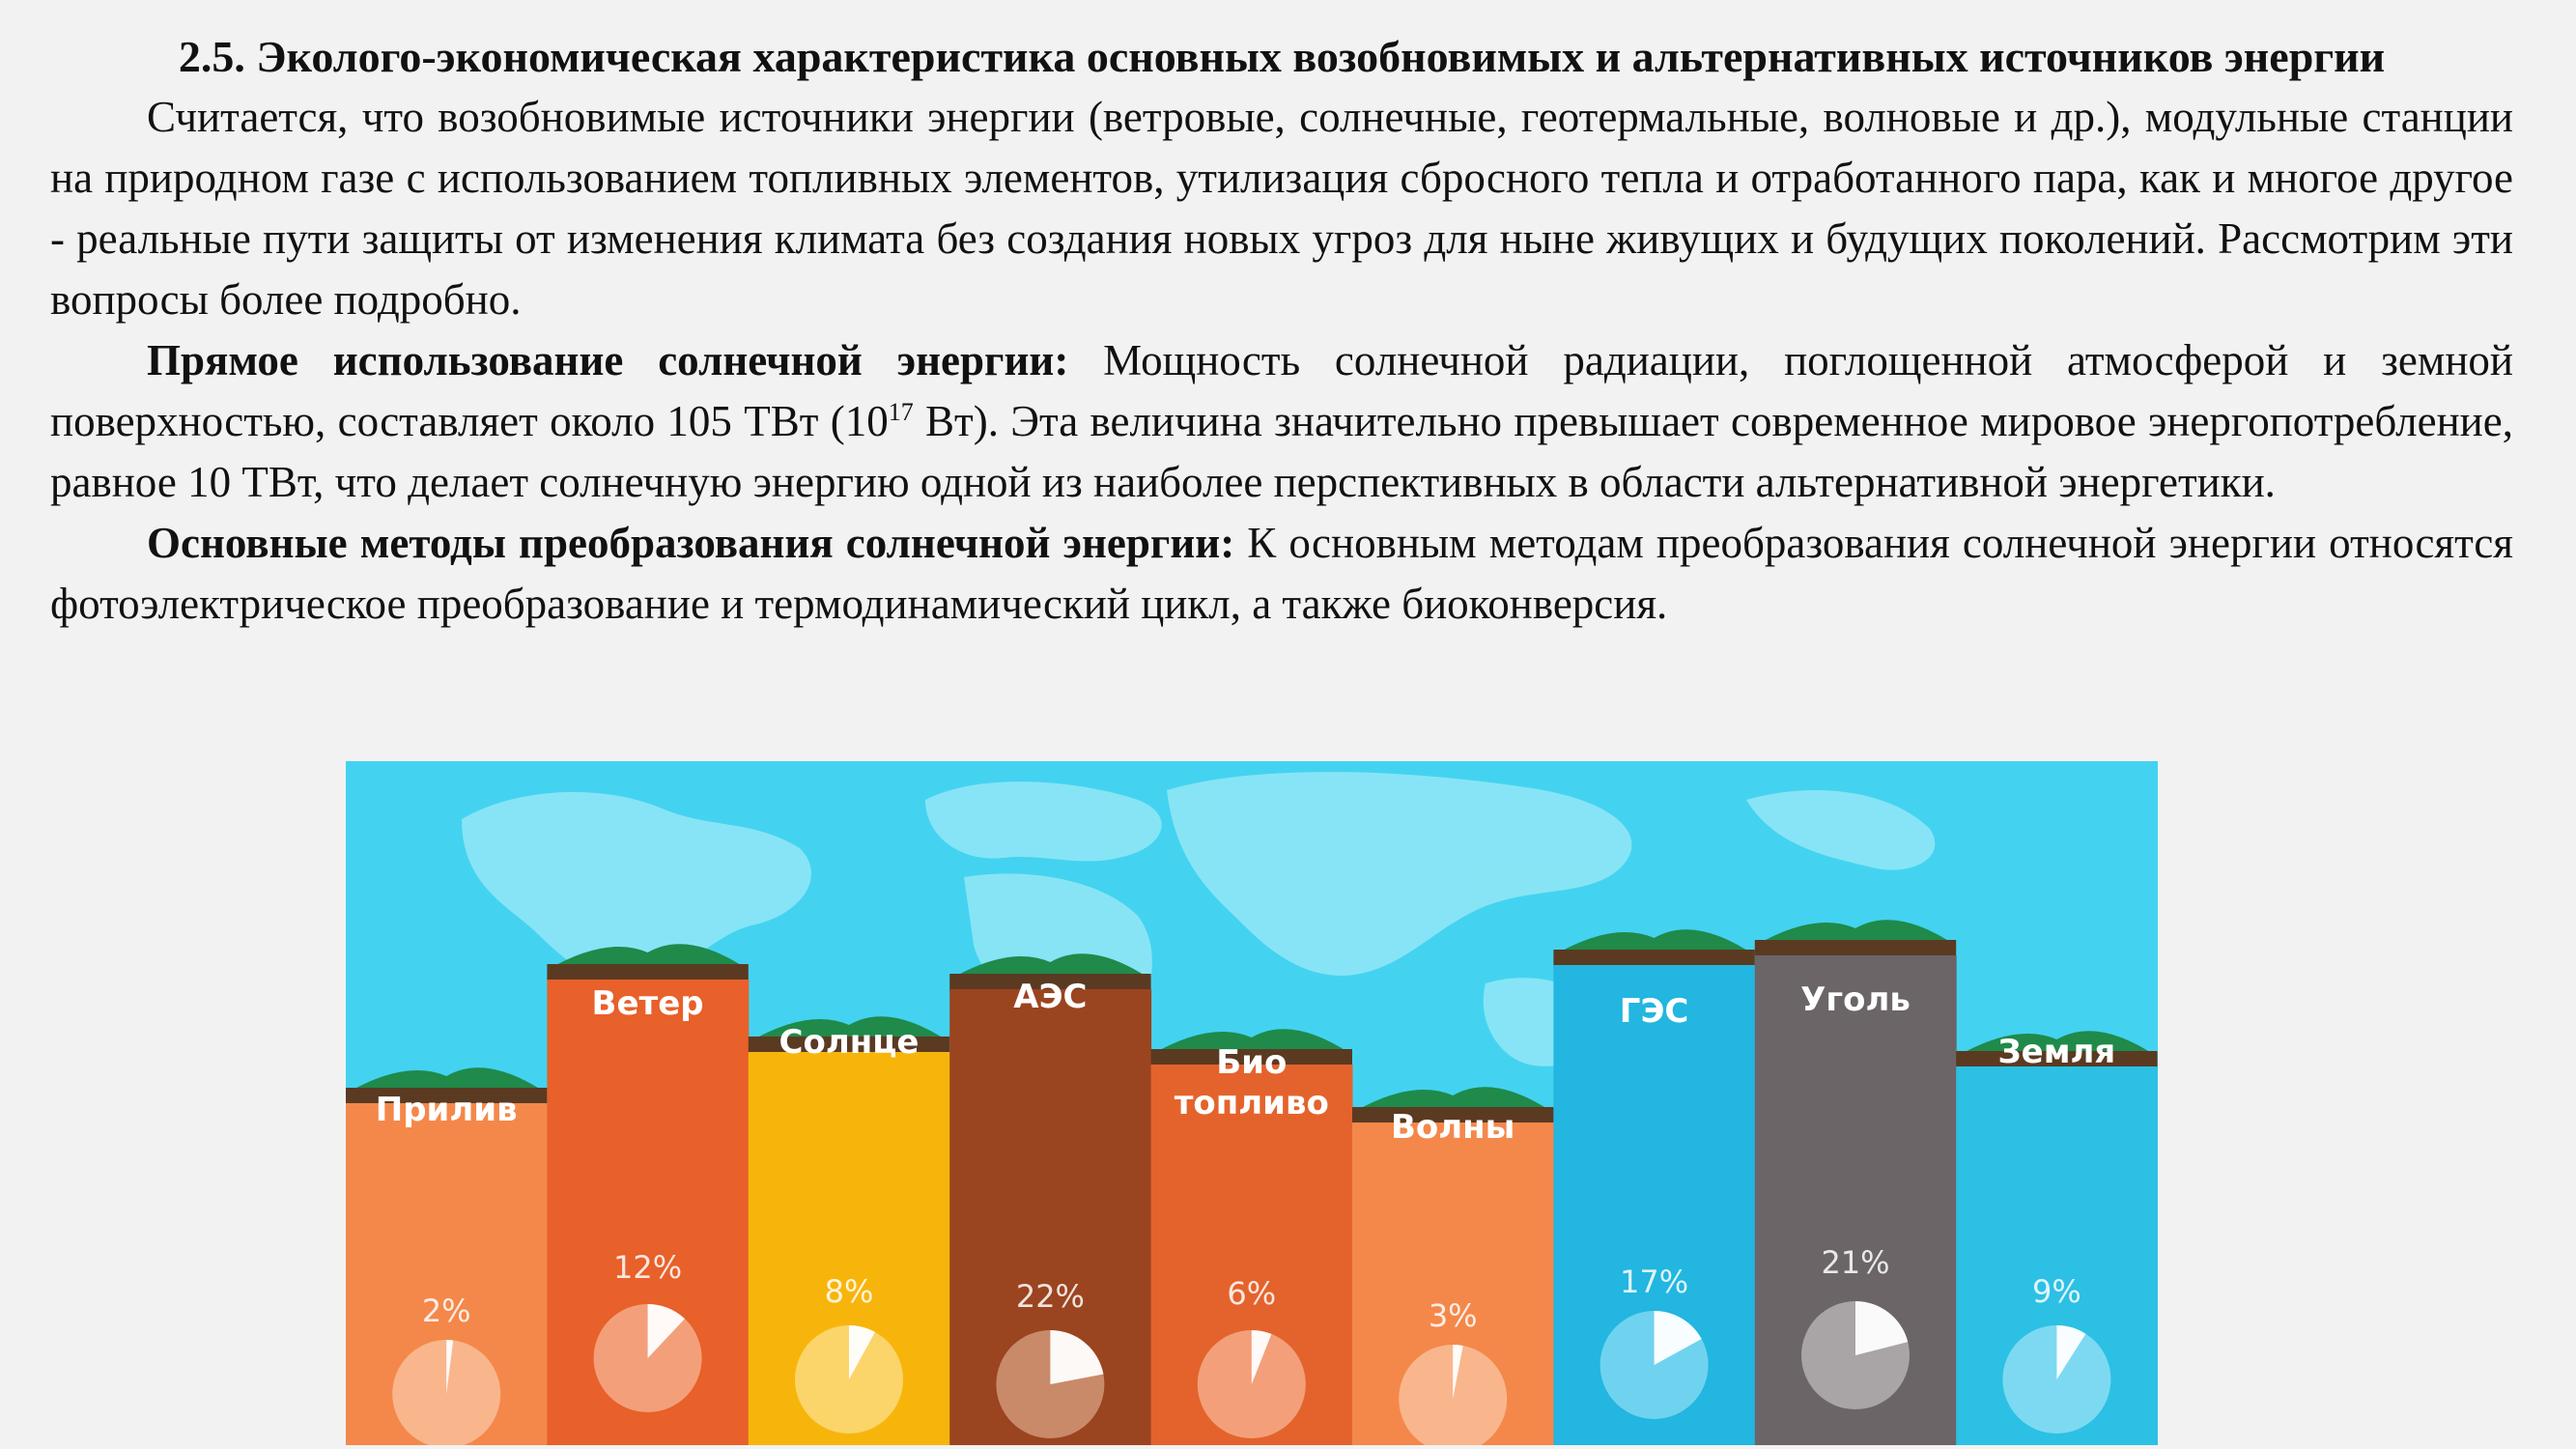 This screenshot has width=2576, height=1449. Describe the element at coordinates (1458, 1372) in the screenshot. I see `pie-slice-Волны` at that location.